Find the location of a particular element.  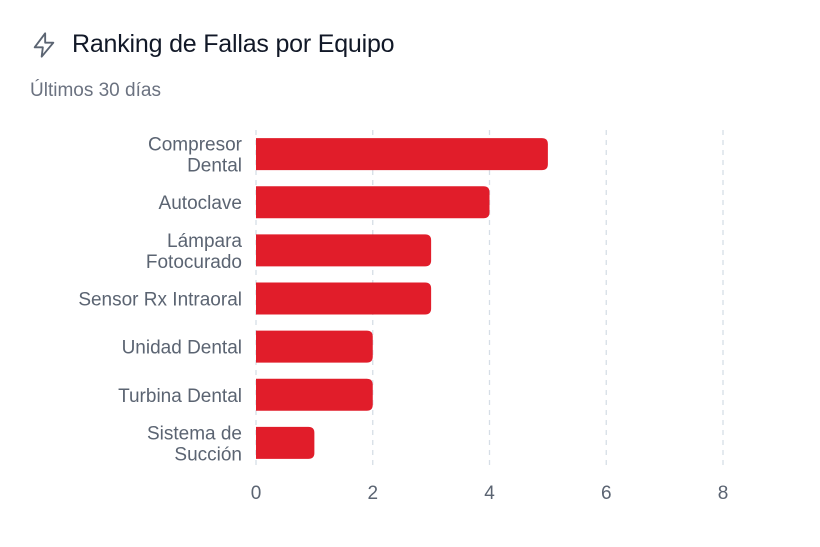

x-tick-label: 4 is located at coordinates (489, 493).